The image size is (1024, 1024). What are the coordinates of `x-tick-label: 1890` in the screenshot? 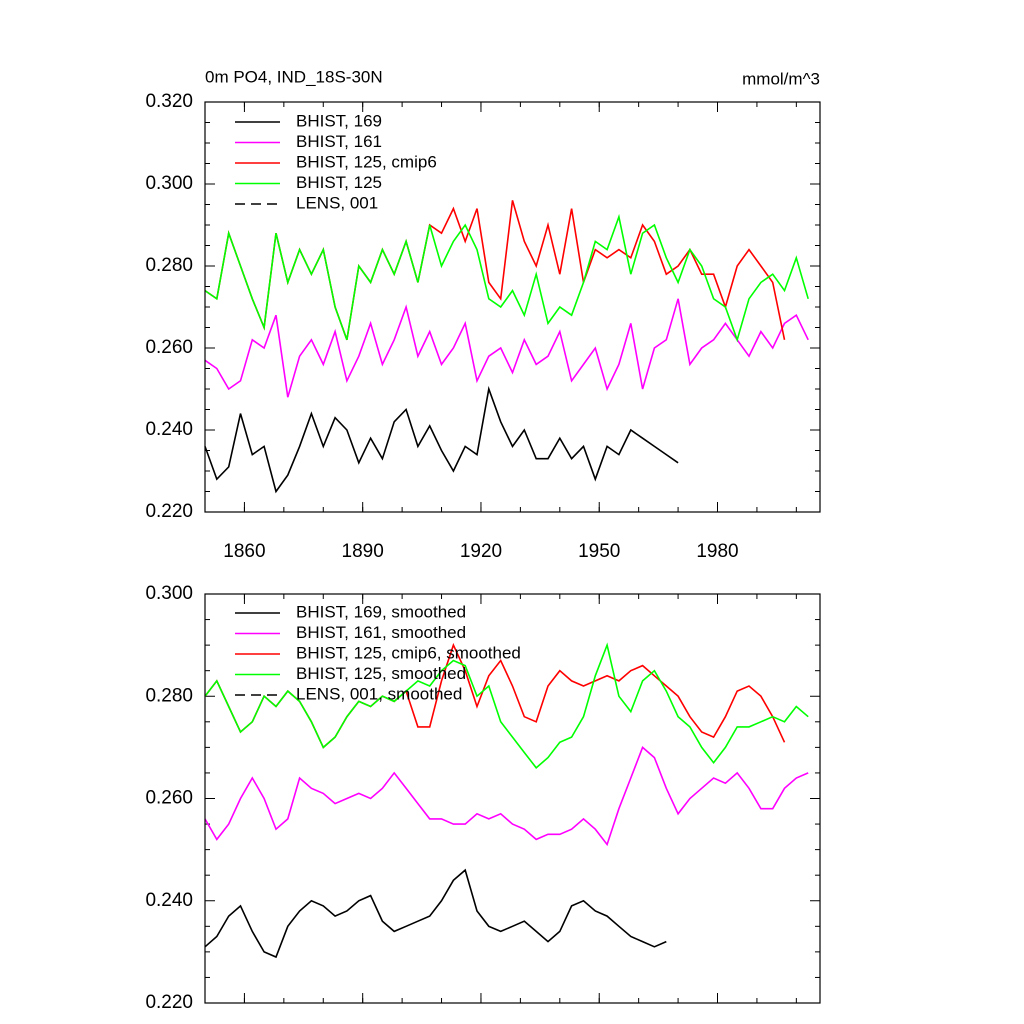 It's located at (363, 551).